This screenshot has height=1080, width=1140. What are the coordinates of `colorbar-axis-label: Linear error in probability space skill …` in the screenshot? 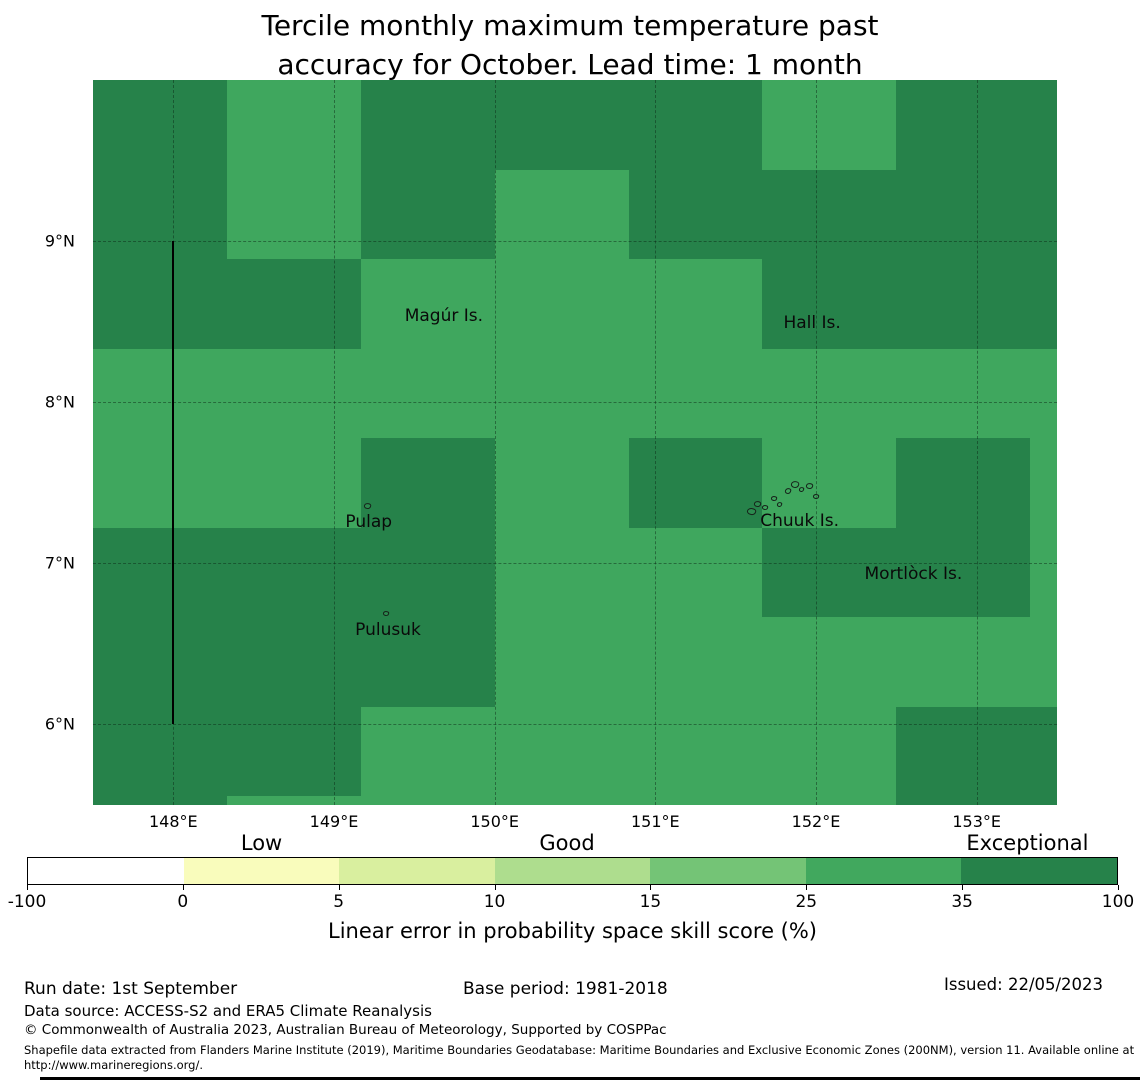 It's located at (572, 931).